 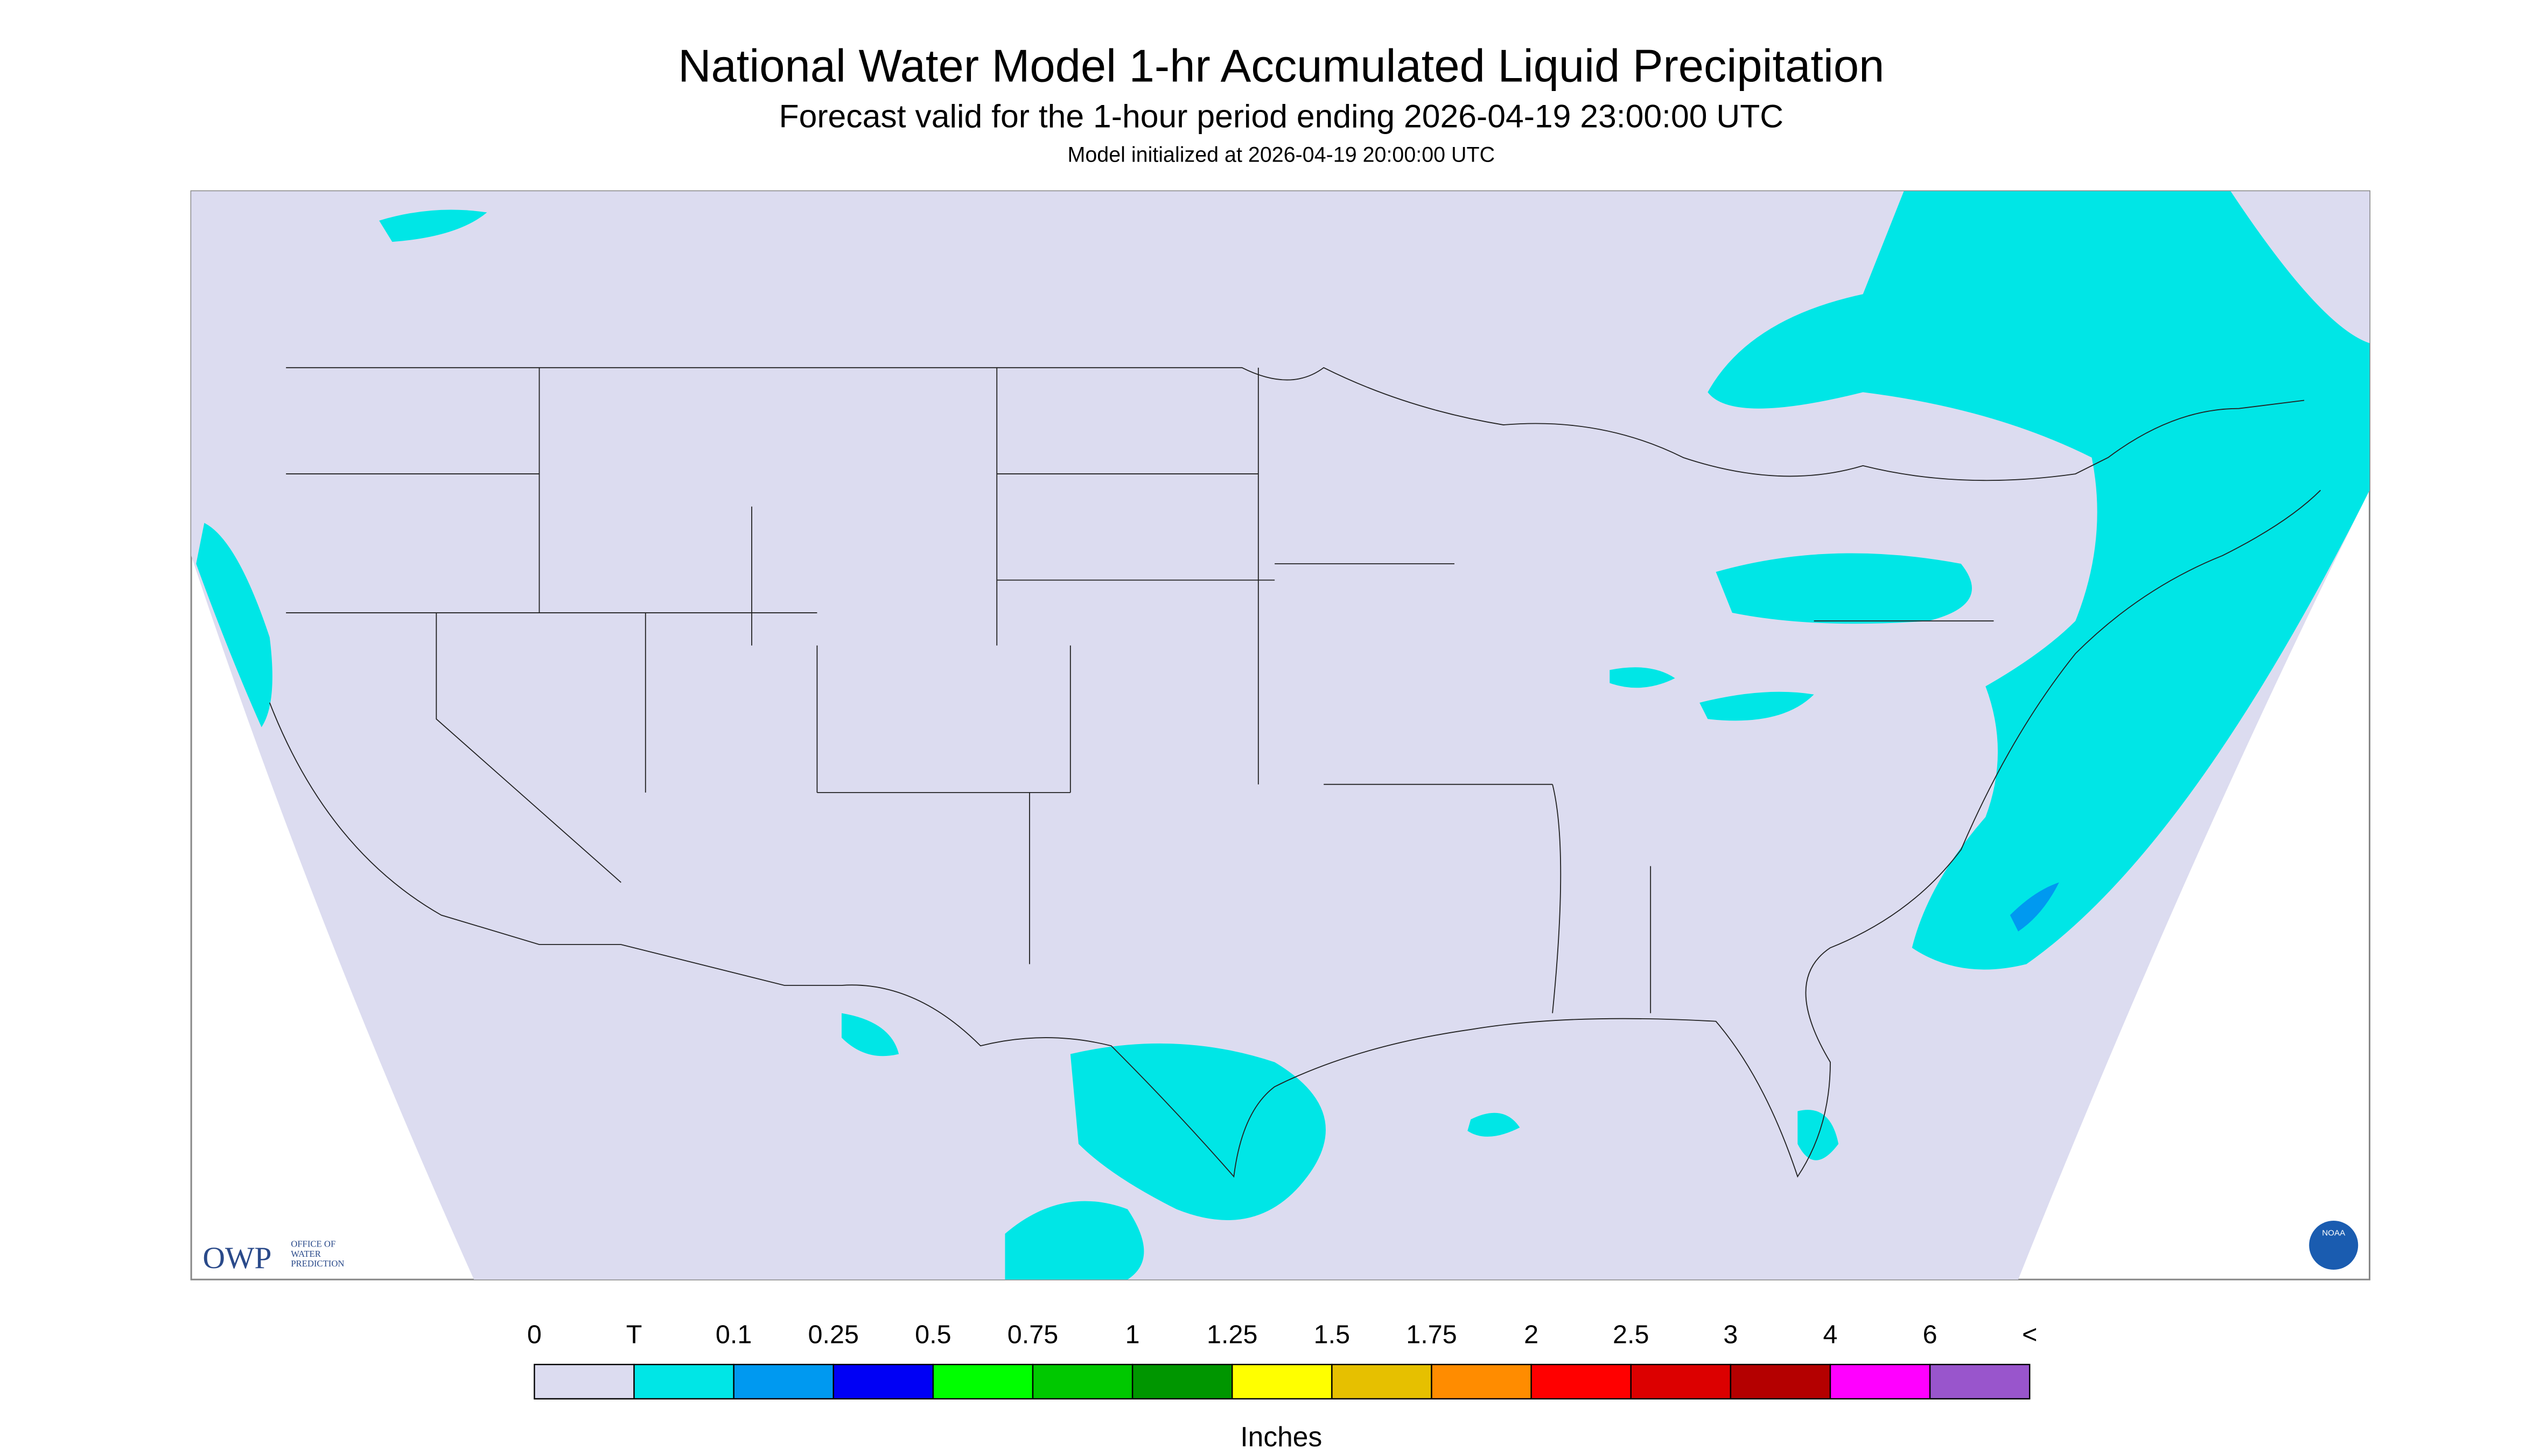 What do you see at coordinates (1531, 1334) in the screenshot?
I see `legend-label: 2` at bounding box center [1531, 1334].